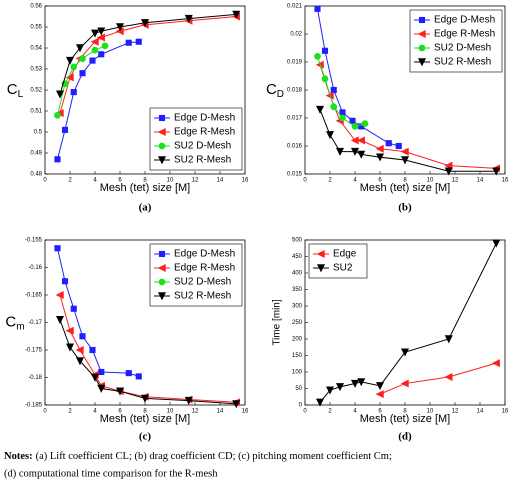 The height and width of the screenshot is (490, 520). What do you see at coordinates (464, 20) in the screenshot?
I see `legend-label: Edge D-Mesh` at bounding box center [464, 20].